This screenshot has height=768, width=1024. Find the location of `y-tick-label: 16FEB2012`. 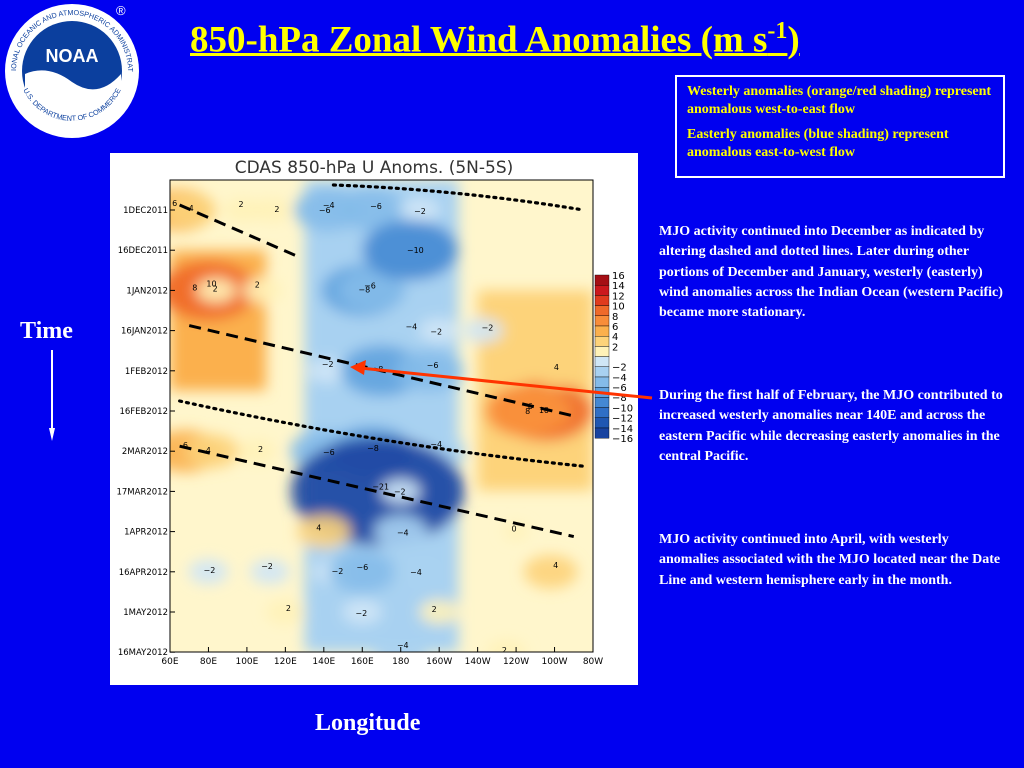

y-tick-label: 16FEB2012 is located at coordinates (143, 412).